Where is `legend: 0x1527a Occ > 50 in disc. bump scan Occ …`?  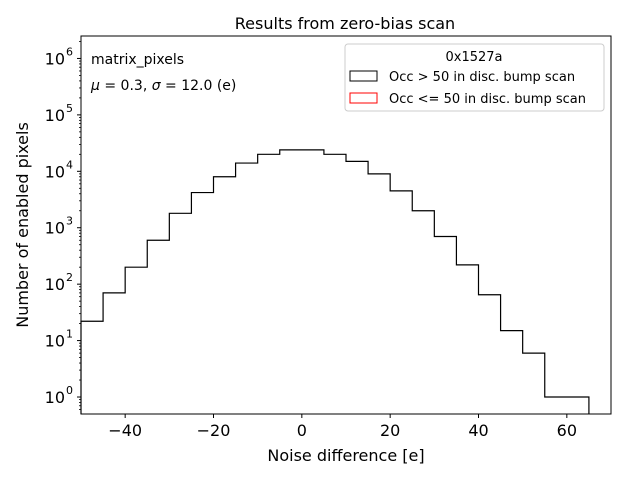 legend: 0x1527a Occ > 50 in disc. bump scan Occ … is located at coordinates (474, 77).